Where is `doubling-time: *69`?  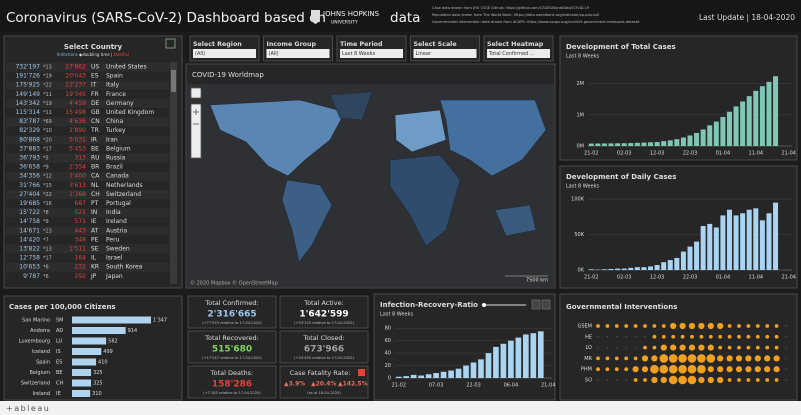 doubling-time: *69 is located at coordinates (47, 122).